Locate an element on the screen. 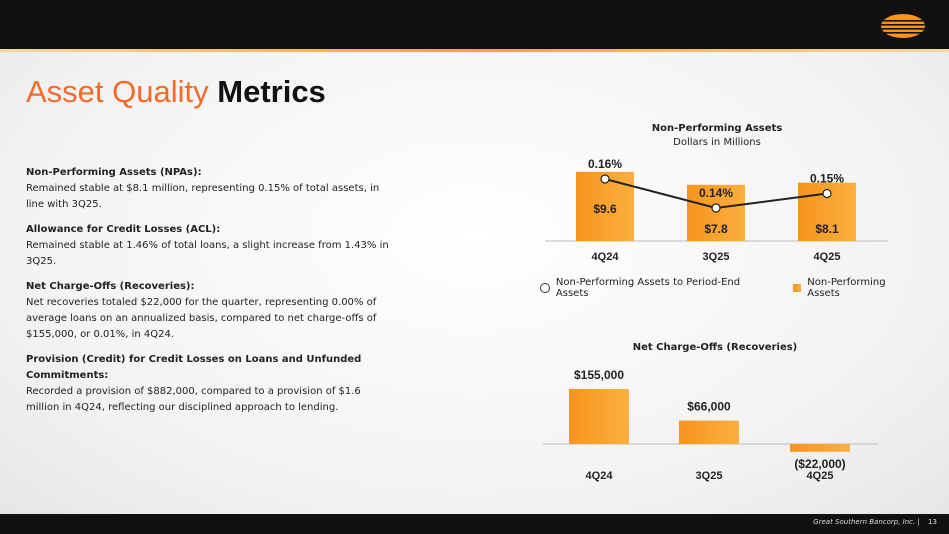 This screenshot has width=949, height=534. npa-ratio-label: 0.16% is located at coordinates (605, 164).